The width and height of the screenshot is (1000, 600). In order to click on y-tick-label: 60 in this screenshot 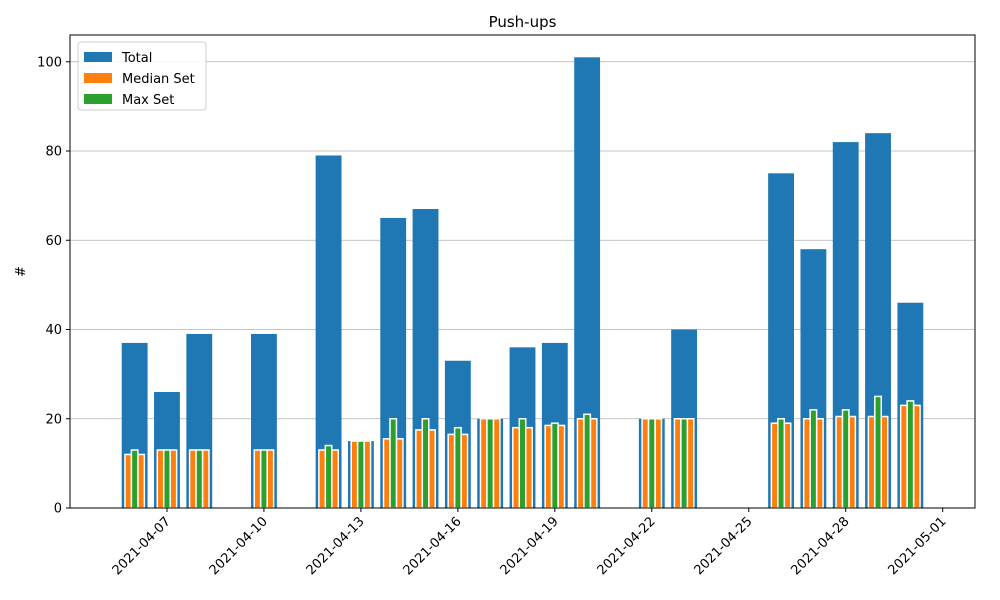, I will do `click(53, 241)`.